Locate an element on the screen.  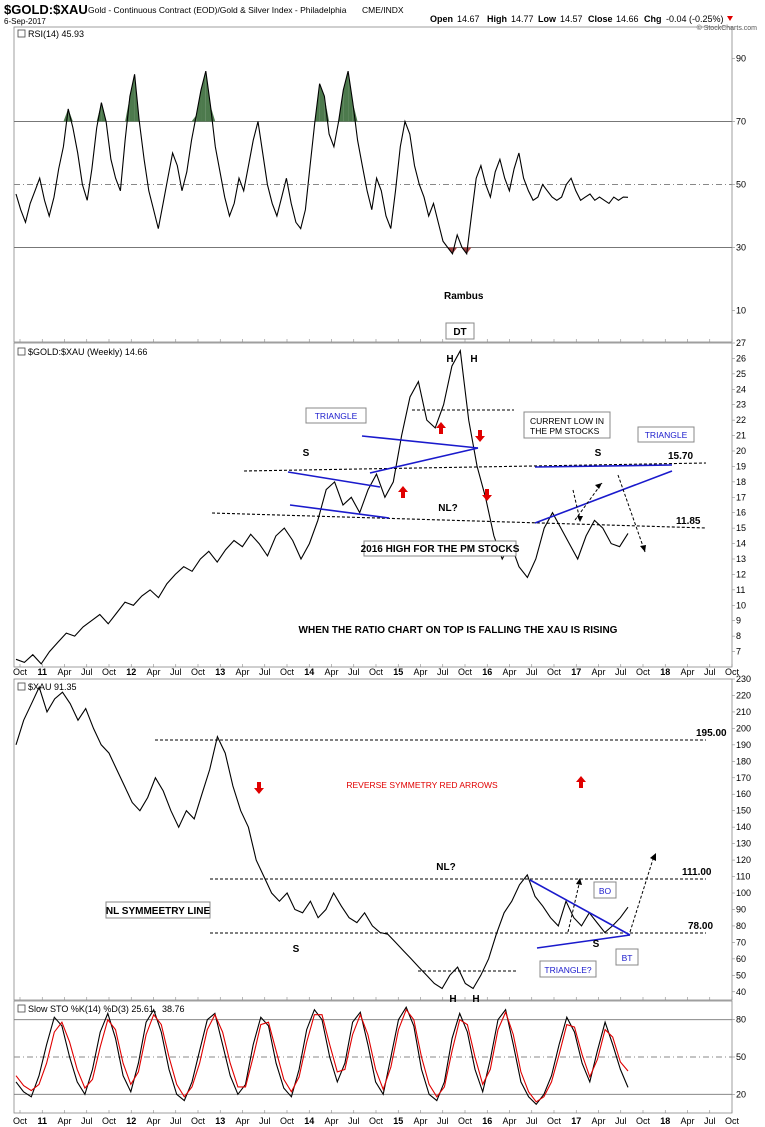
ratio-y-tick-label: 11 is located at coordinates (740, 590).